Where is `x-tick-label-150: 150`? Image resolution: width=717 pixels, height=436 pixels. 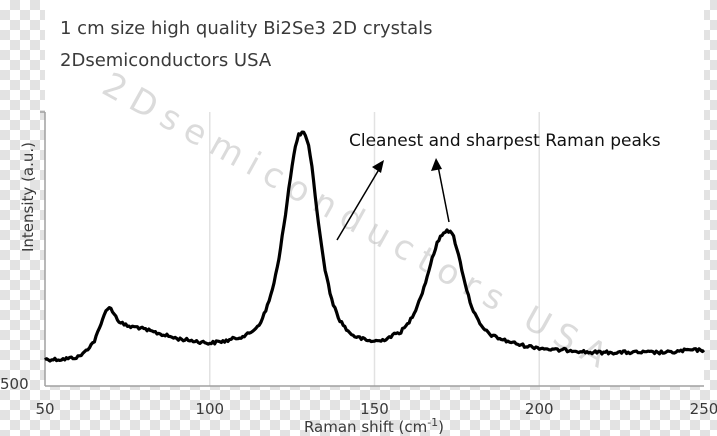
x-tick-label-150: 150 is located at coordinates (374, 409).